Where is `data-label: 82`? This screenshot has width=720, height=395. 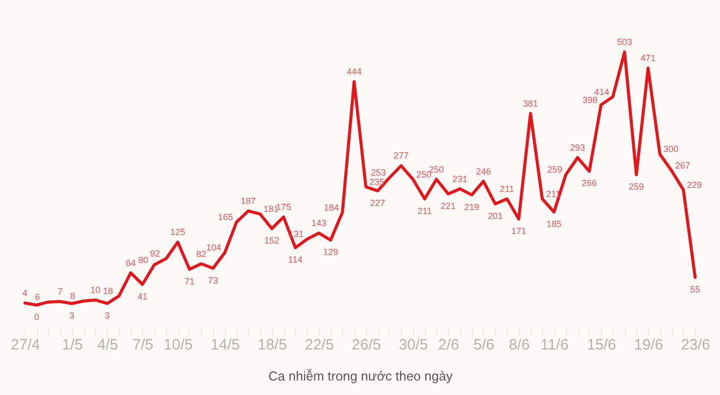 data-label: 82 is located at coordinates (201, 253).